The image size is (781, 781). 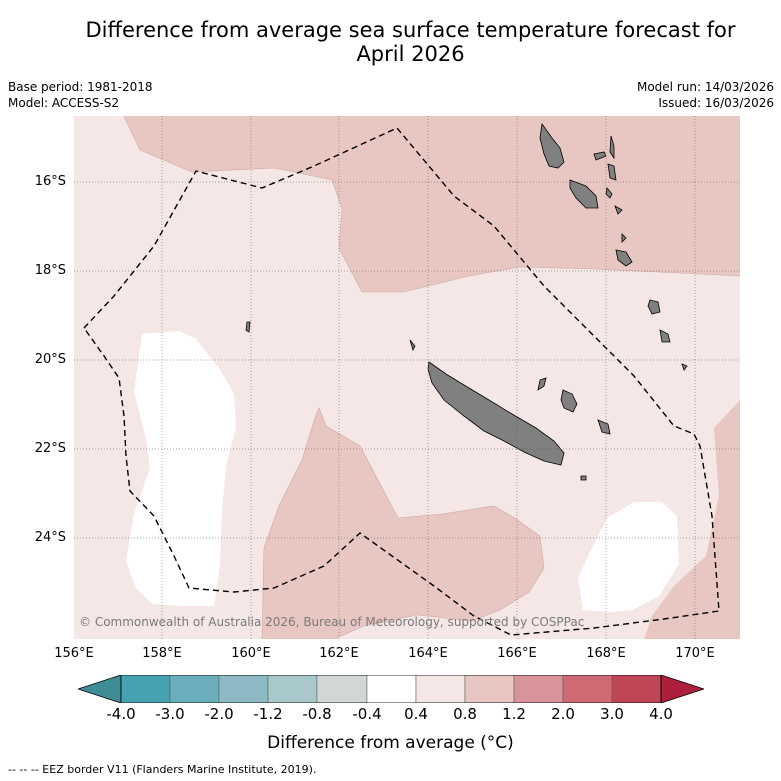 I want to click on colorbar-tick-label: -4.0, so click(x=121, y=714).